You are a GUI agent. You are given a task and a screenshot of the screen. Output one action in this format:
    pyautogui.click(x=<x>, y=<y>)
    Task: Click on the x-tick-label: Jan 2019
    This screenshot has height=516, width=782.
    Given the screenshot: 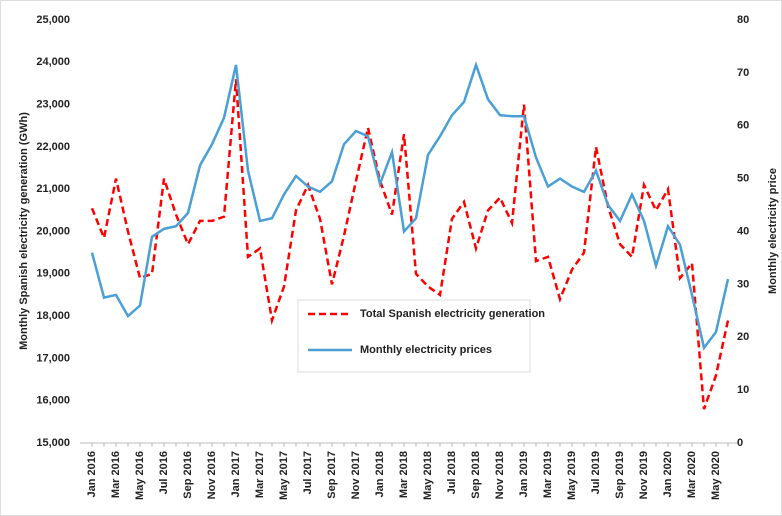 What is the action you would take?
    pyautogui.click(x=524, y=474)
    